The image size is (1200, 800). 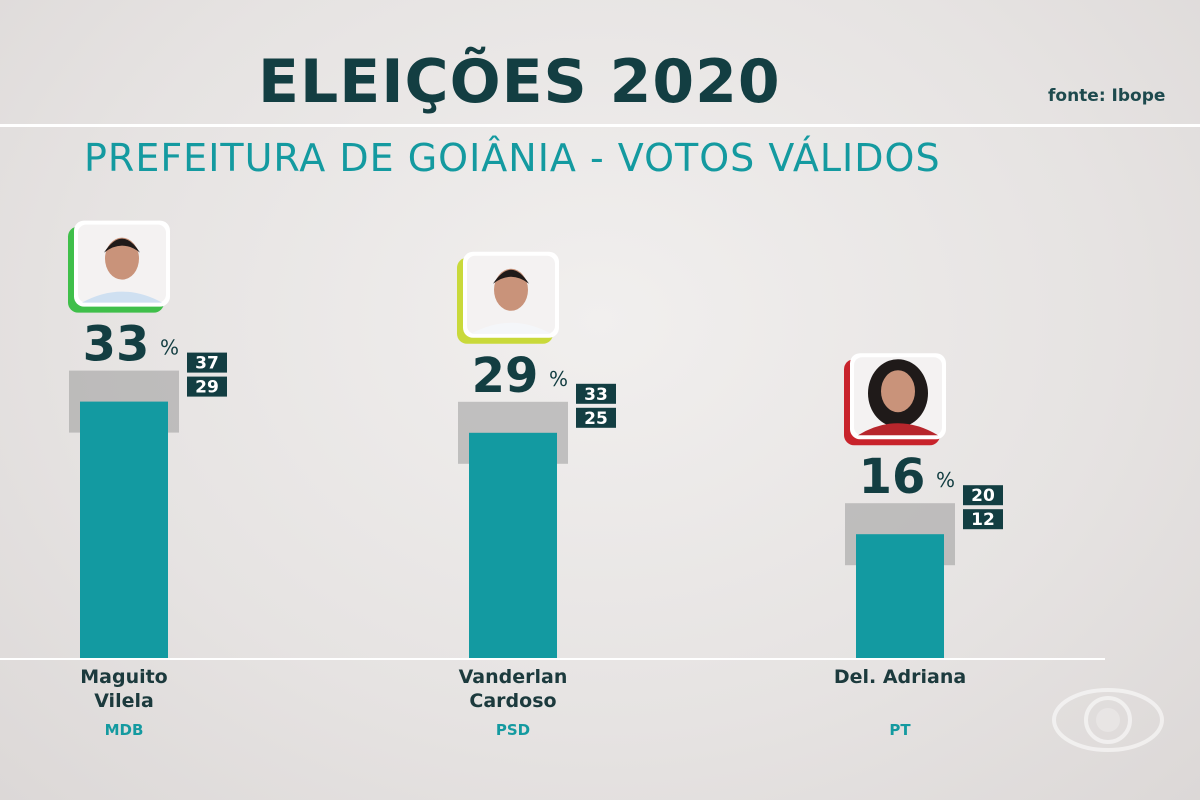 What do you see at coordinates (519, 82) in the screenshot?
I see `chart-title: ELEIÇÕES 2020` at bounding box center [519, 82].